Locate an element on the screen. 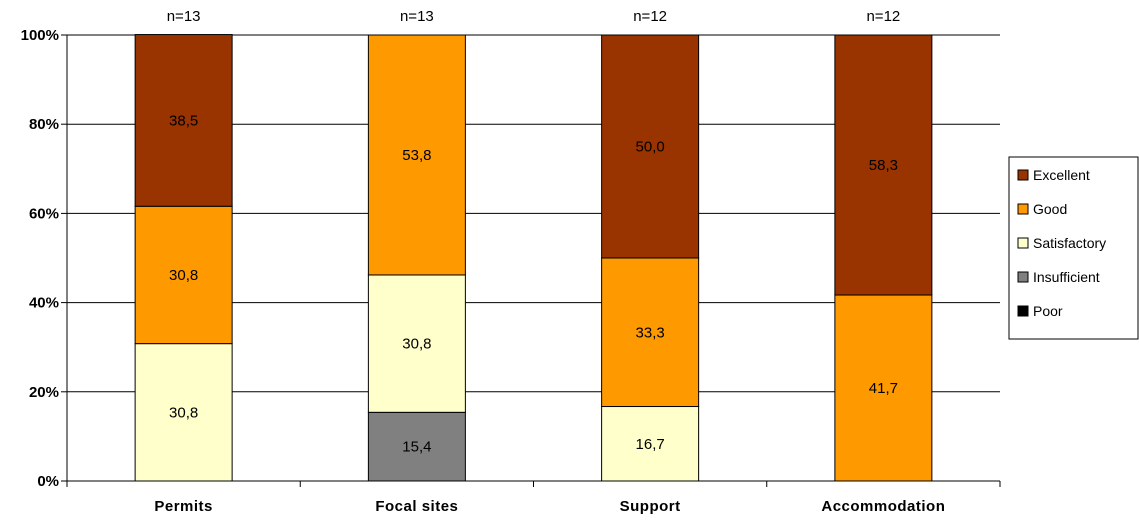  data-label: 58,3 is located at coordinates (883, 165).